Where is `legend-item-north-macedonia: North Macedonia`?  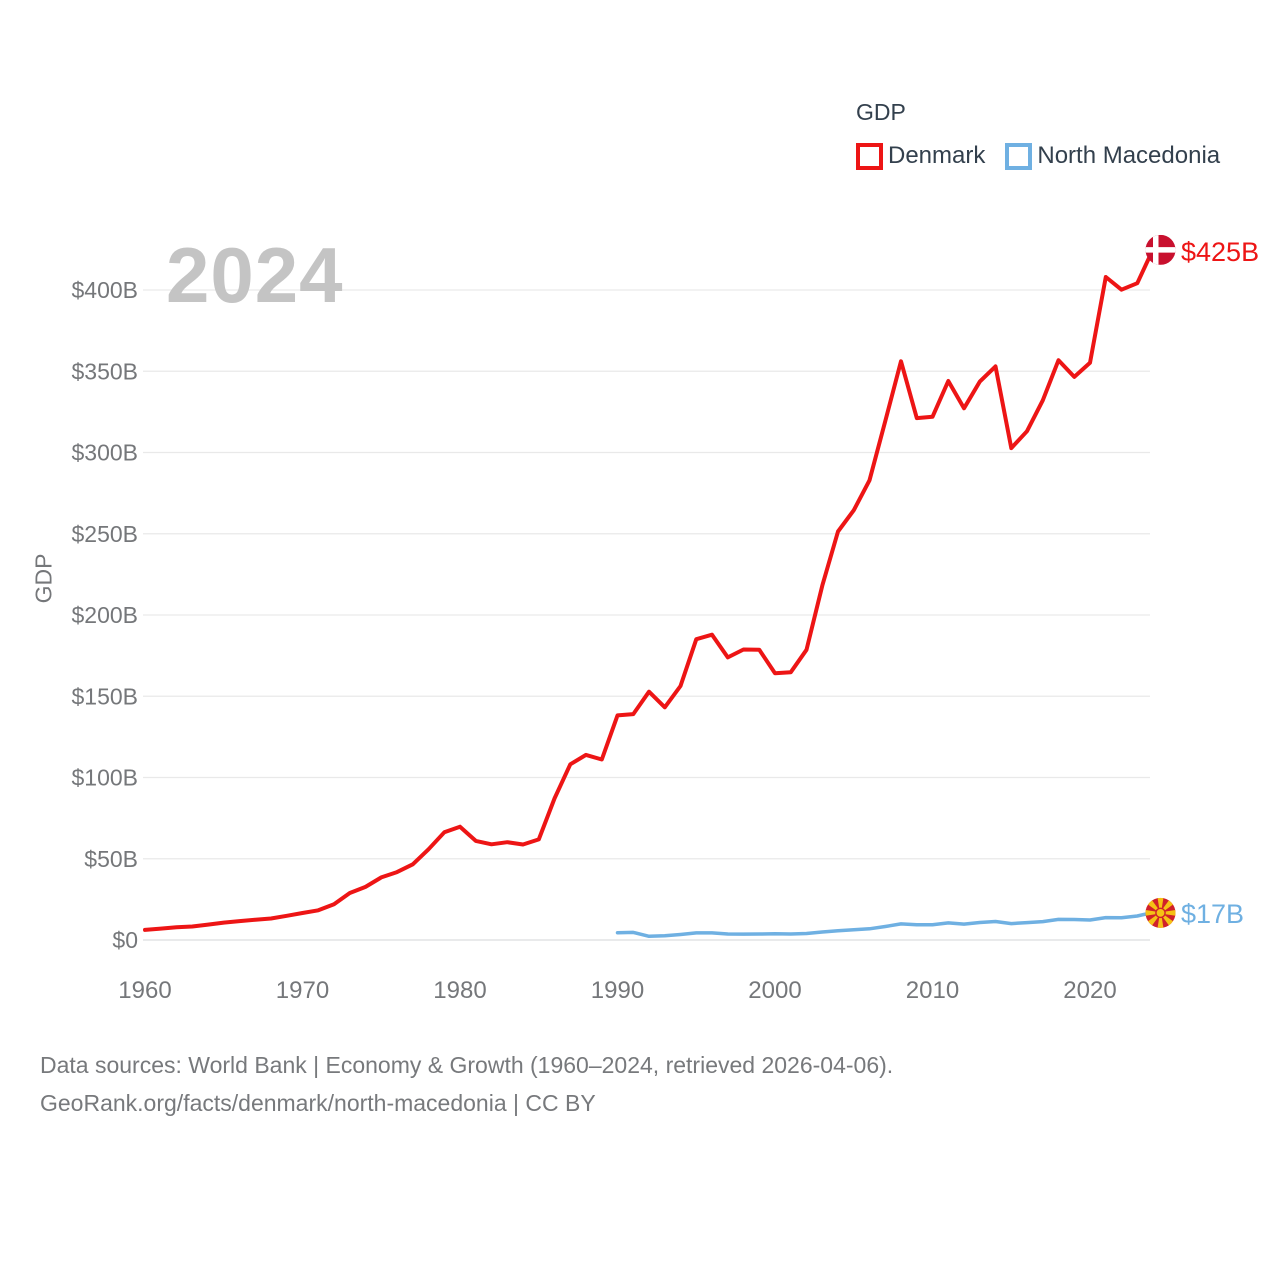
legend-item-north-macedonia: North Macedonia is located at coordinates (1112, 156).